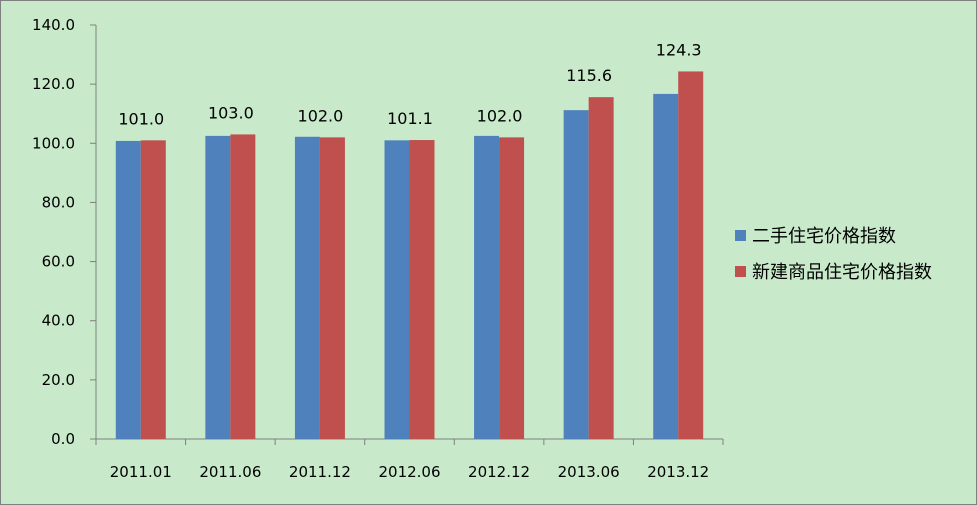 The width and height of the screenshot is (977, 505). Describe the element at coordinates (58, 262) in the screenshot. I see `y-tick-label: 60.0` at that location.